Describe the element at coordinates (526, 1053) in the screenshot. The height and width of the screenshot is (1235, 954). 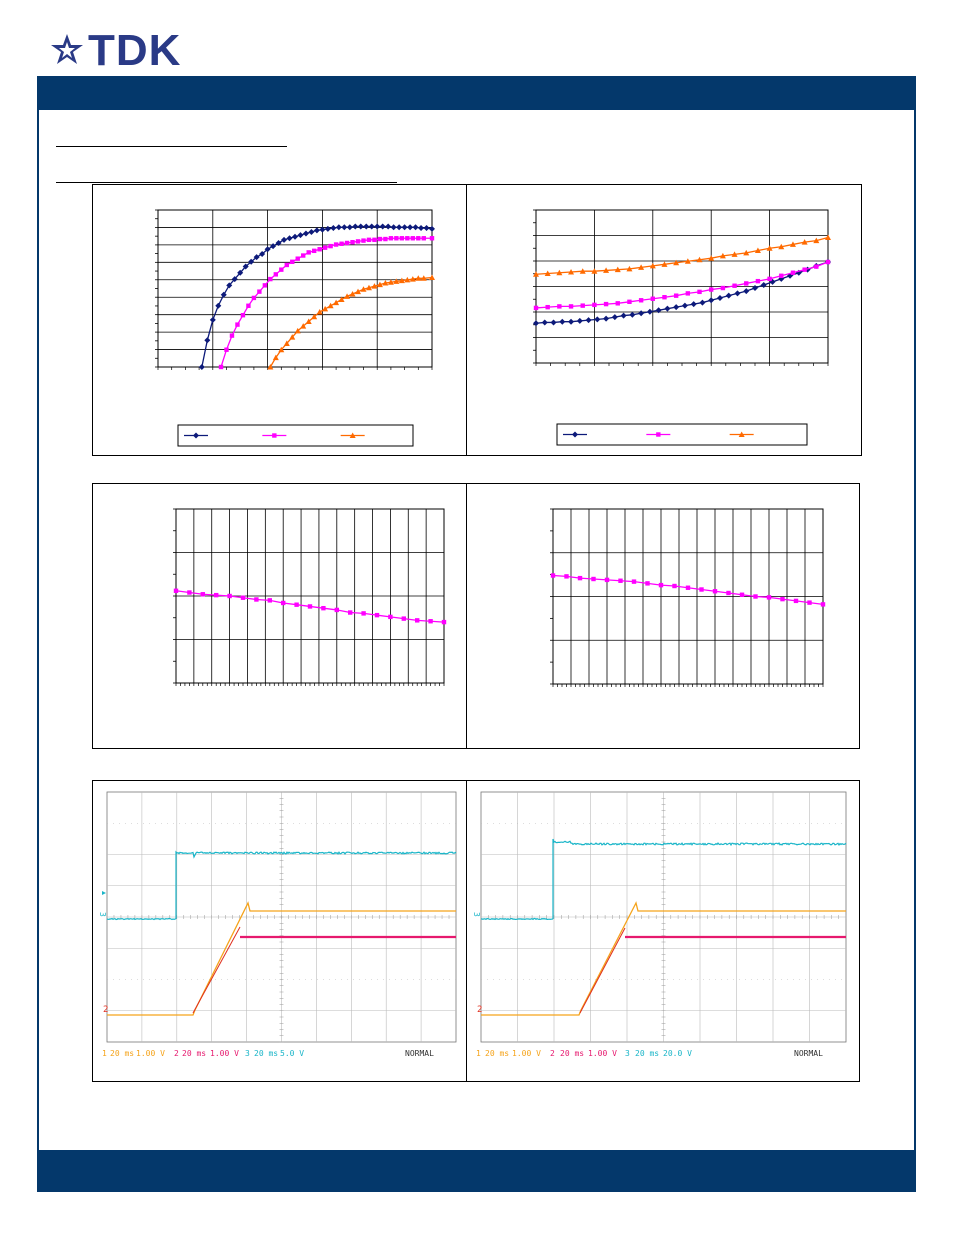
I see `scope2-ch1-volts: 1.00 V` at that location.